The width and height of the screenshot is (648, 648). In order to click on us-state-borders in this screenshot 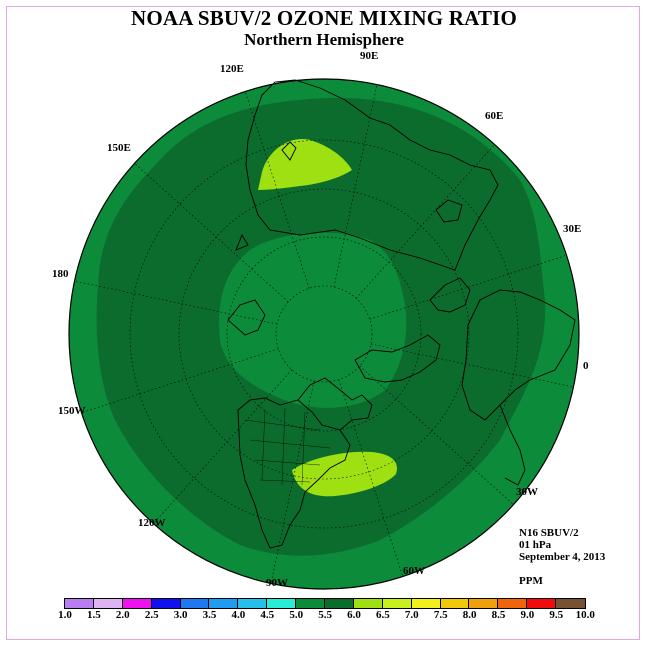, I will do `click(287, 446)`.